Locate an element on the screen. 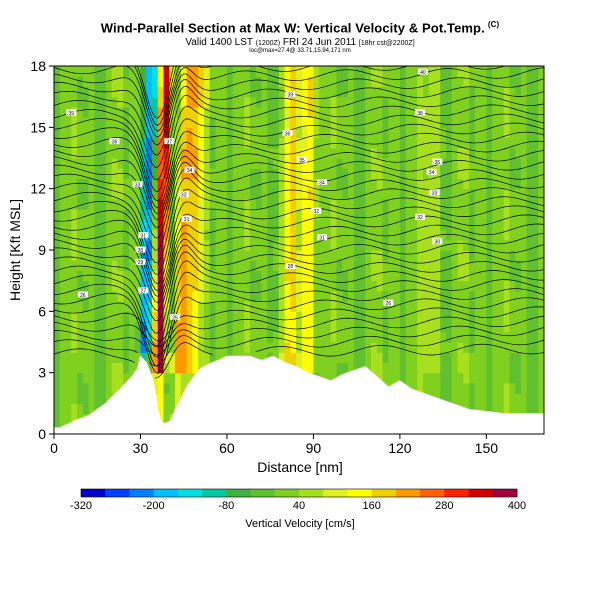 This screenshot has height=600, width=600. colorbar-tick-label: 40 is located at coordinates (299, 506).